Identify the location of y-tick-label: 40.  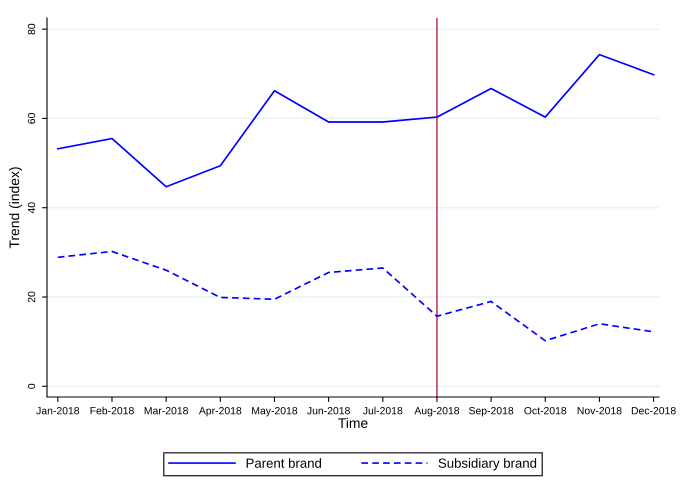
(32, 208).